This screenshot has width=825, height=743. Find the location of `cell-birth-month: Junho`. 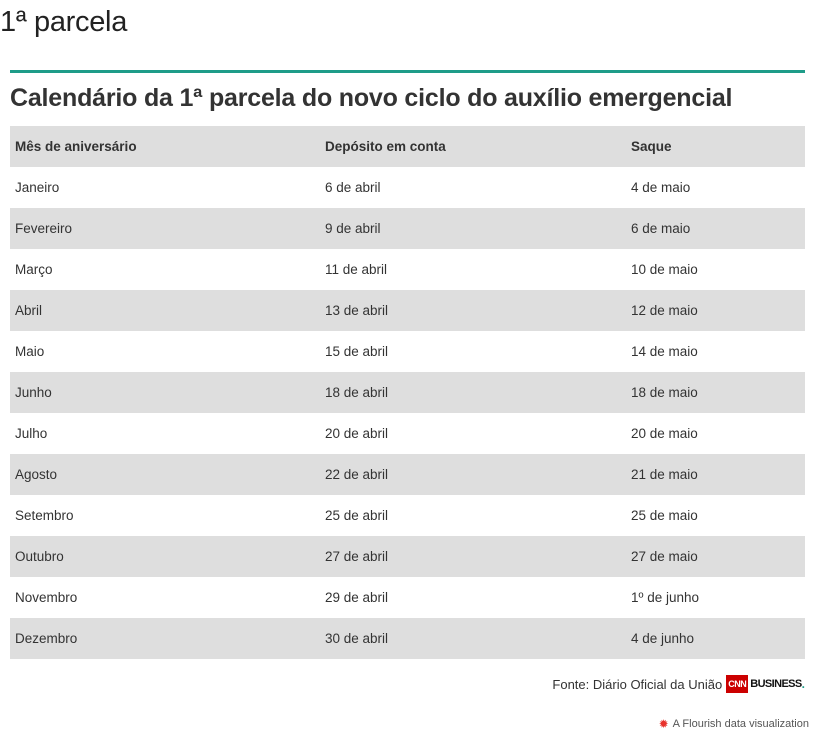

cell-birth-month: Junho is located at coordinates (33, 392).